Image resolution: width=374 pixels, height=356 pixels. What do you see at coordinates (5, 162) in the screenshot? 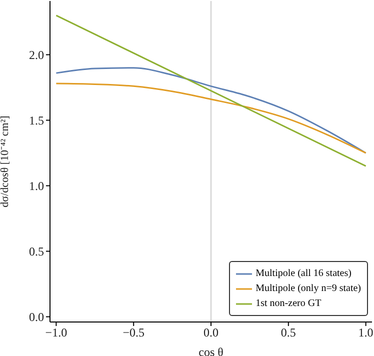
I see `y-axis-title: dσ/dcosθ [10⁻⁴² cm²]` at bounding box center [5, 162].